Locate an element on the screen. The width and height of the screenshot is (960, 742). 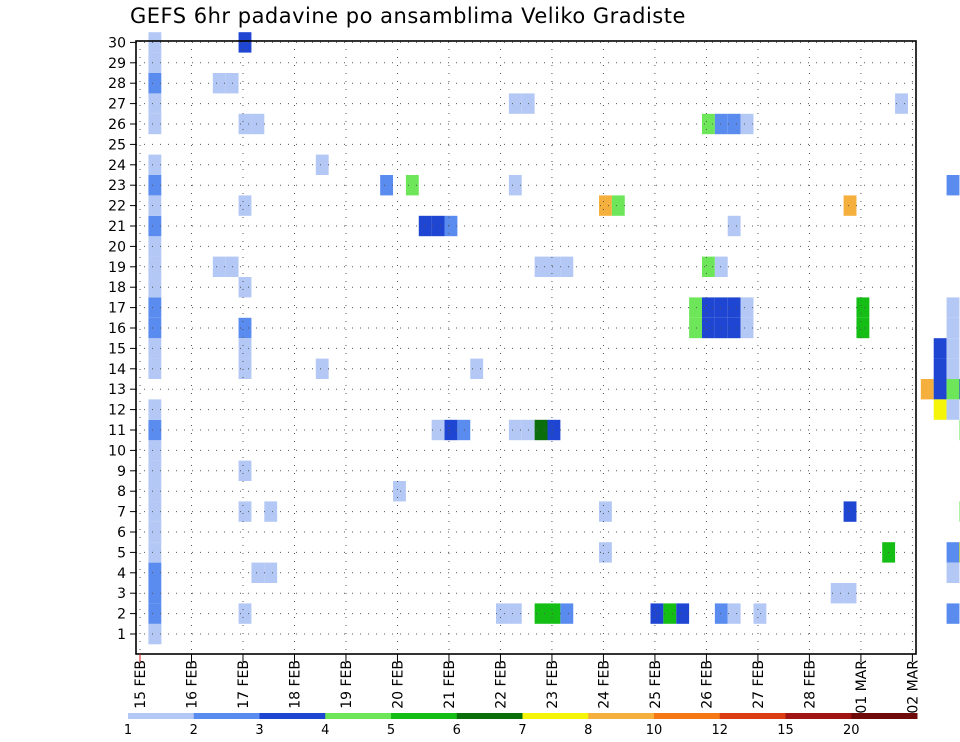
x-tick-label: 24 FEB is located at coordinates (604, 684).